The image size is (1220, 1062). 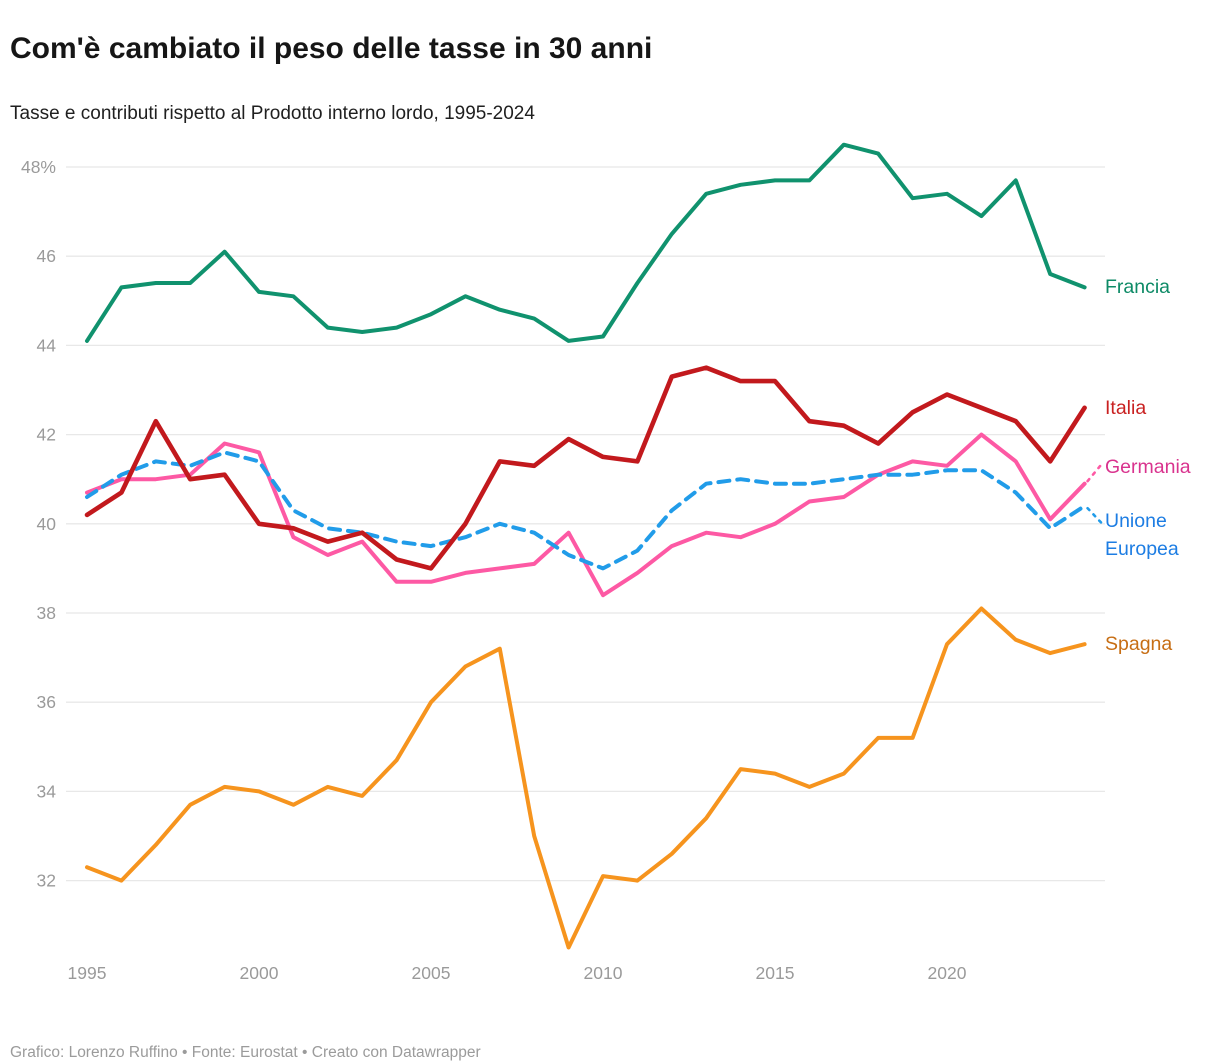 What do you see at coordinates (1138, 287) in the screenshot?
I see `series-label-francia: Francia` at bounding box center [1138, 287].